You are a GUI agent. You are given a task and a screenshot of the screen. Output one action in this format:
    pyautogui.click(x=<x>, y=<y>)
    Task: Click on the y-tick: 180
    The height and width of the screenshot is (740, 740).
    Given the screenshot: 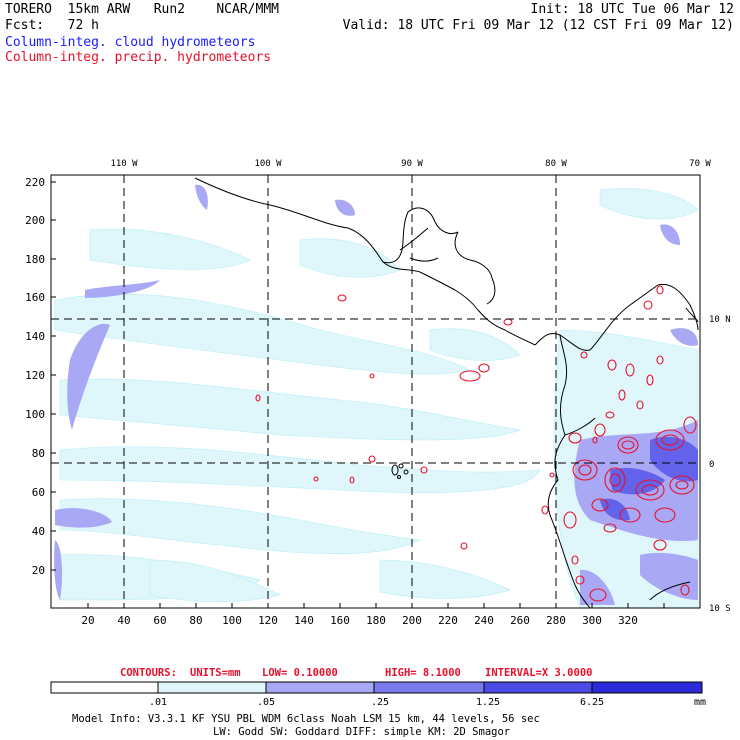 What is the action you would take?
    pyautogui.click(x=35, y=259)
    